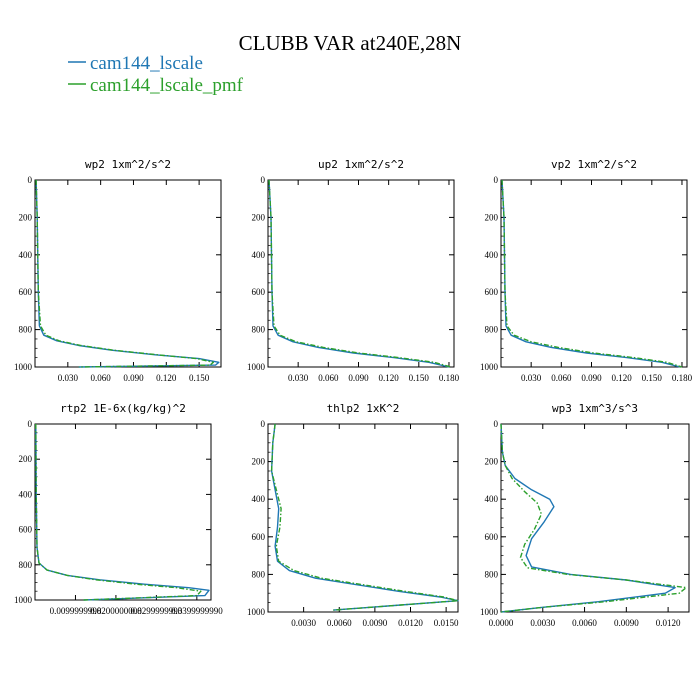 This screenshot has width=700, height=700. Describe the element at coordinates (361, 164) in the screenshot. I see `panel-title: up2 1xm^2/s^2` at that location.